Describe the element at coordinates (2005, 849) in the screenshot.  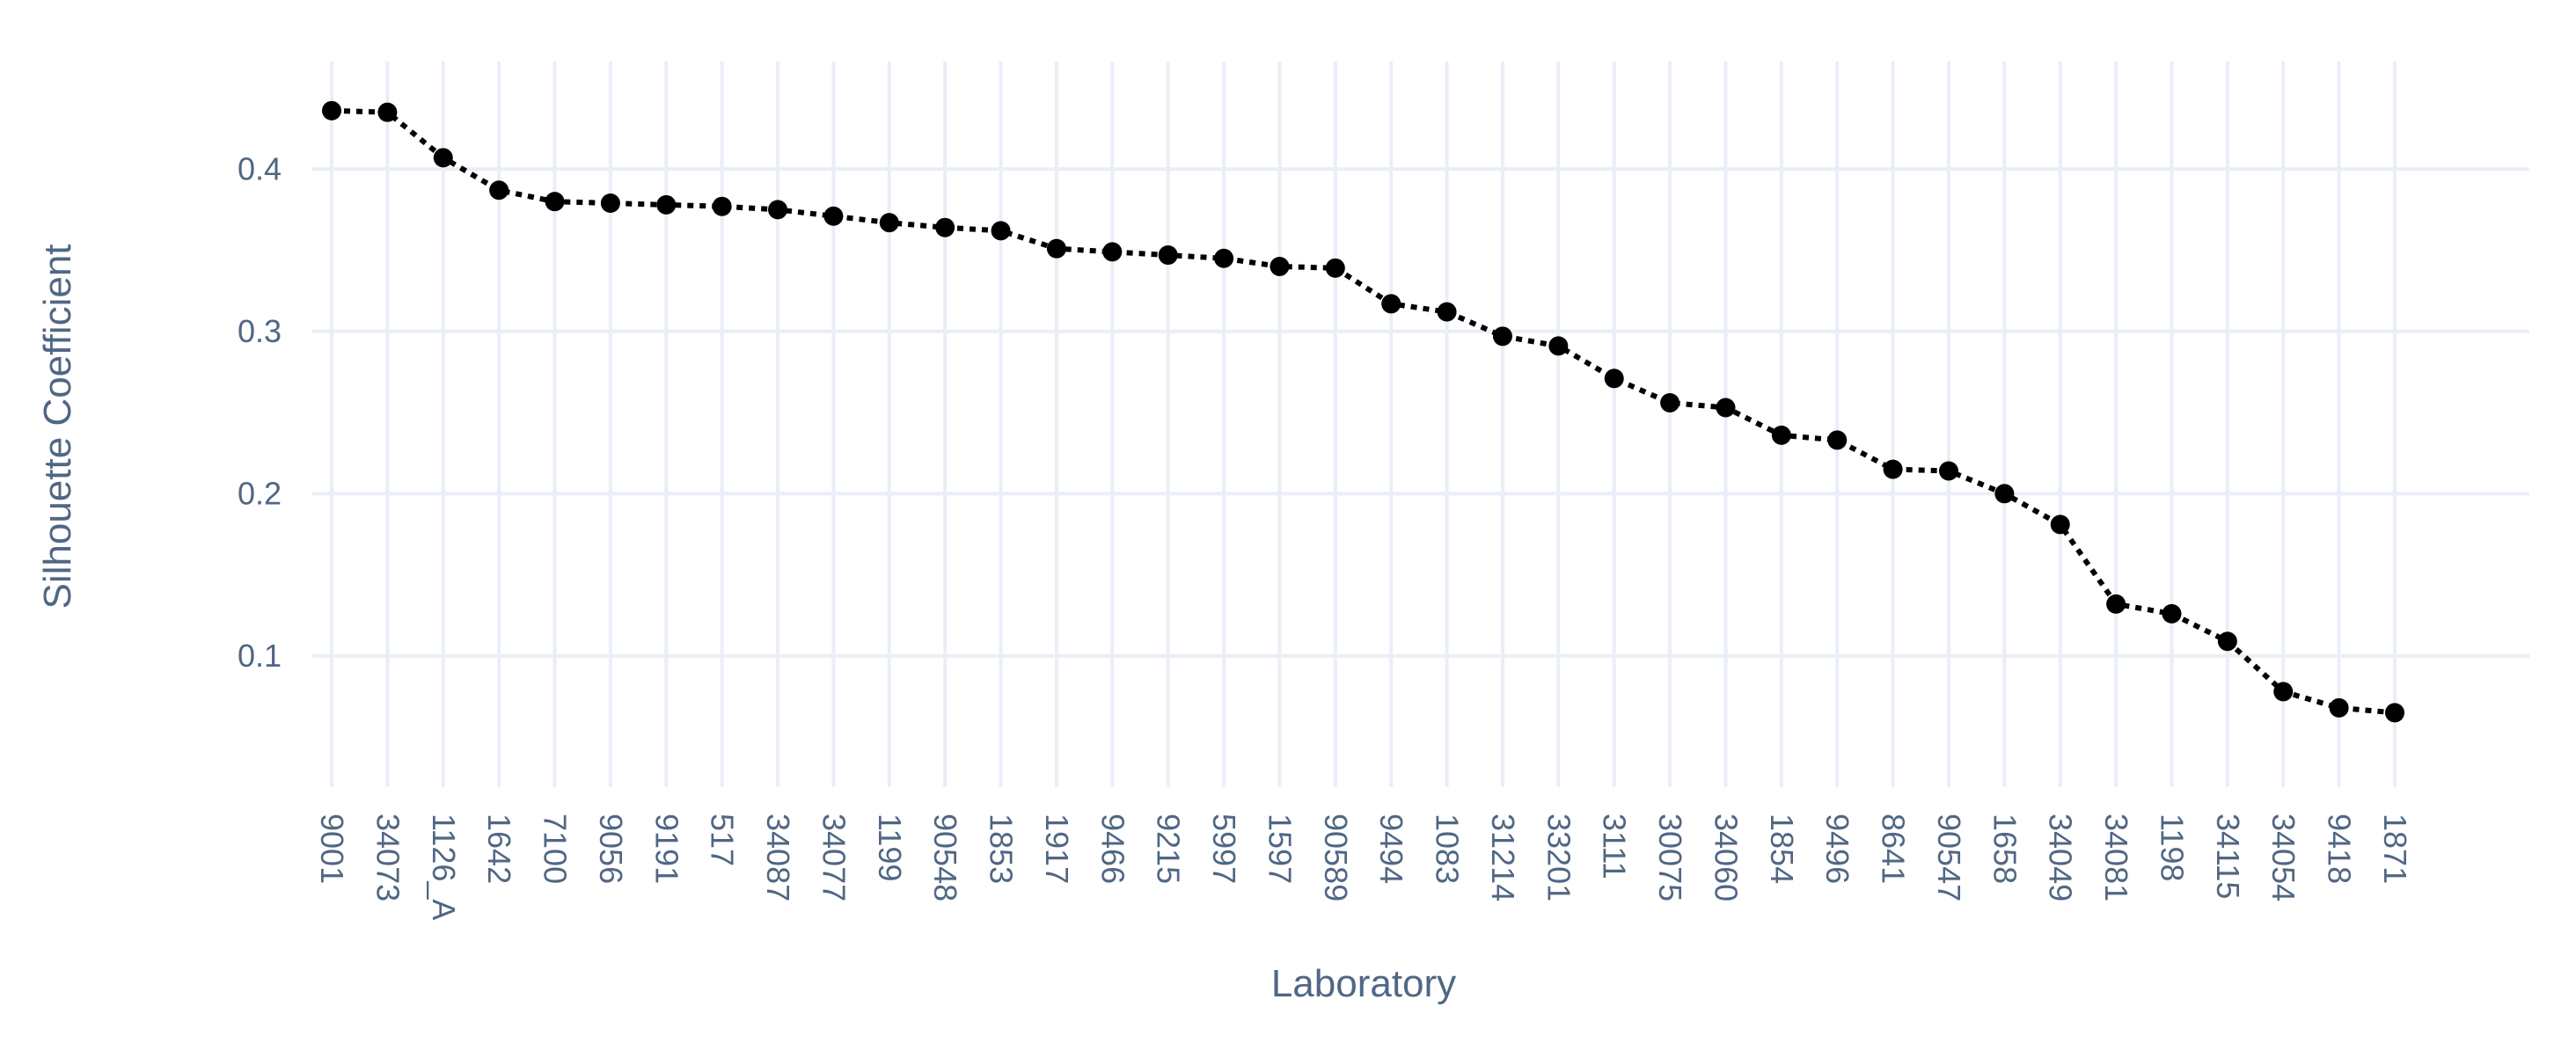
I see `x-tick-label: 1658` at that location.